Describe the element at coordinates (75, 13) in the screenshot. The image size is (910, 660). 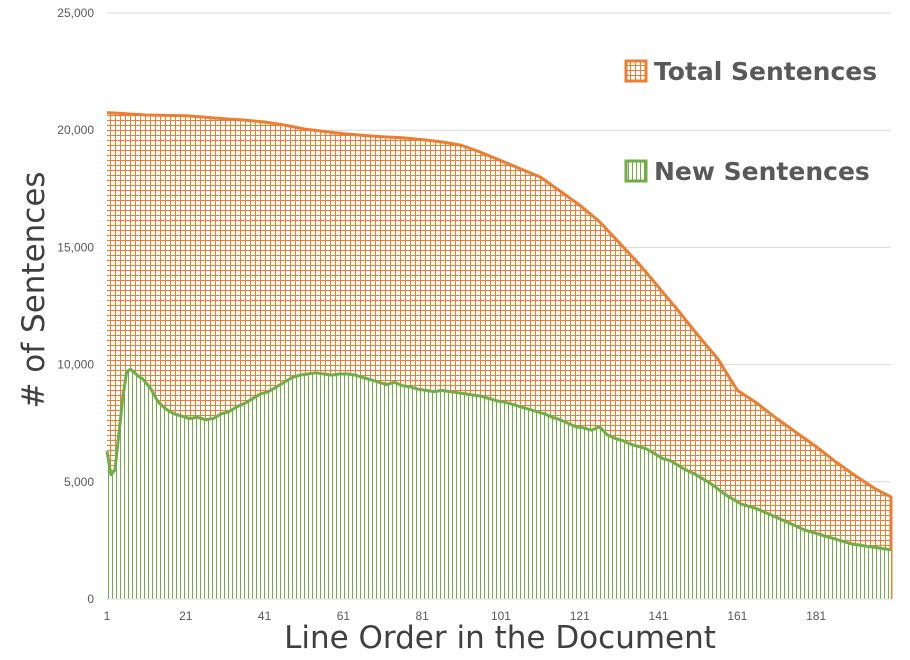
I see `y-tick-label: 25,000` at that location.